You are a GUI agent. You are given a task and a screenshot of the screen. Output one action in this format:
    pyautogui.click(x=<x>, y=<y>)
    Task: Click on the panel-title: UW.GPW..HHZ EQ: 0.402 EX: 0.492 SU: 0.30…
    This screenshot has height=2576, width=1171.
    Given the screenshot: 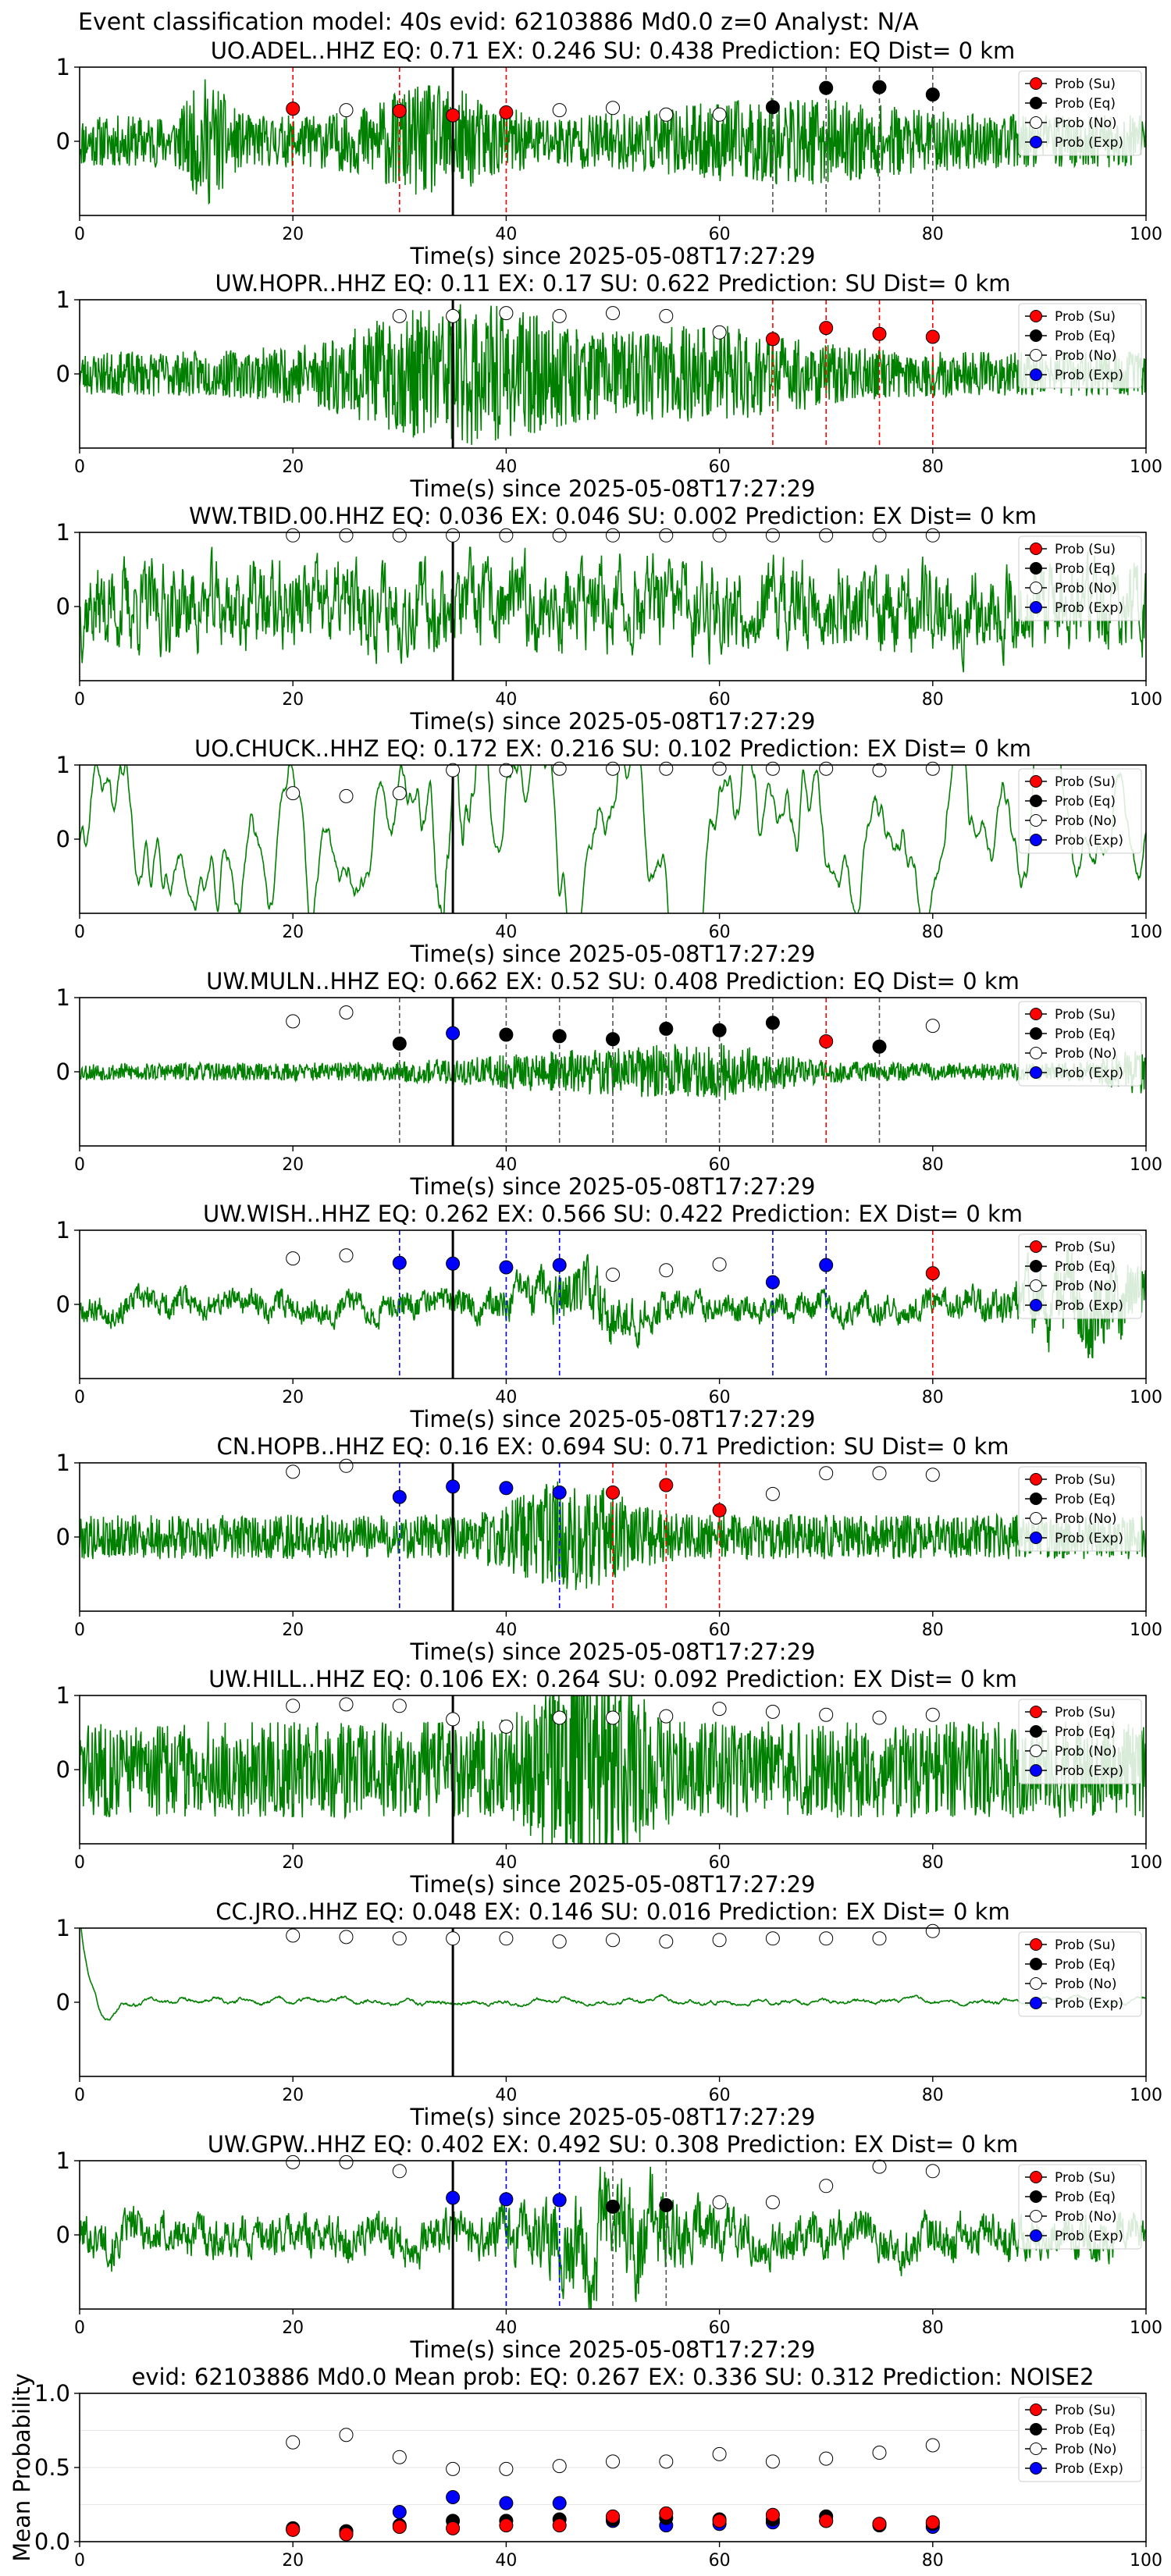 What is the action you would take?
    pyautogui.click(x=613, y=2144)
    